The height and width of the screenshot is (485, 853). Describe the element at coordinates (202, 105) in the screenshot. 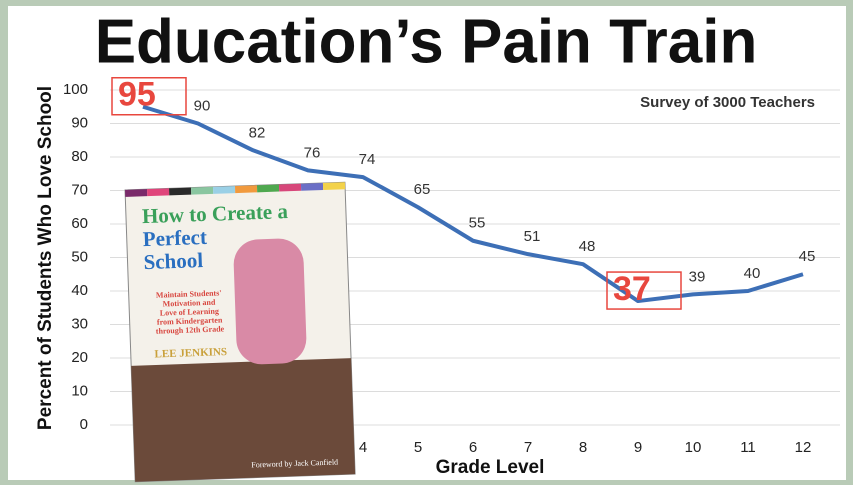

I see `value-label: 90` at that location.